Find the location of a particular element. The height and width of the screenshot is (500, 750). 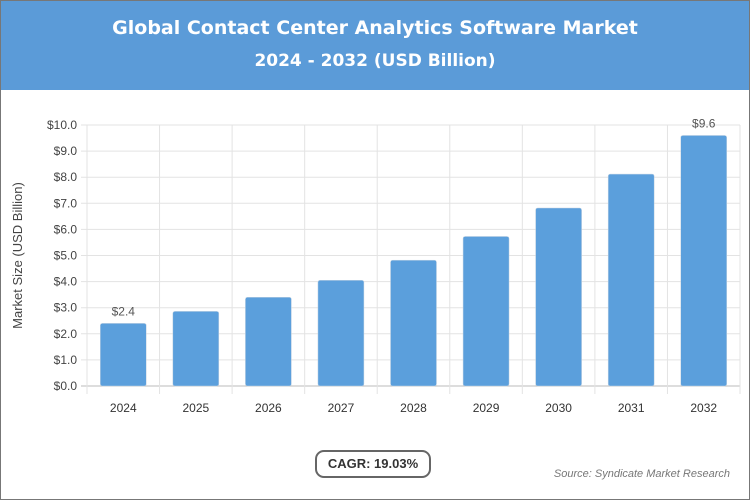

bar-2032 is located at coordinates (703, 261).